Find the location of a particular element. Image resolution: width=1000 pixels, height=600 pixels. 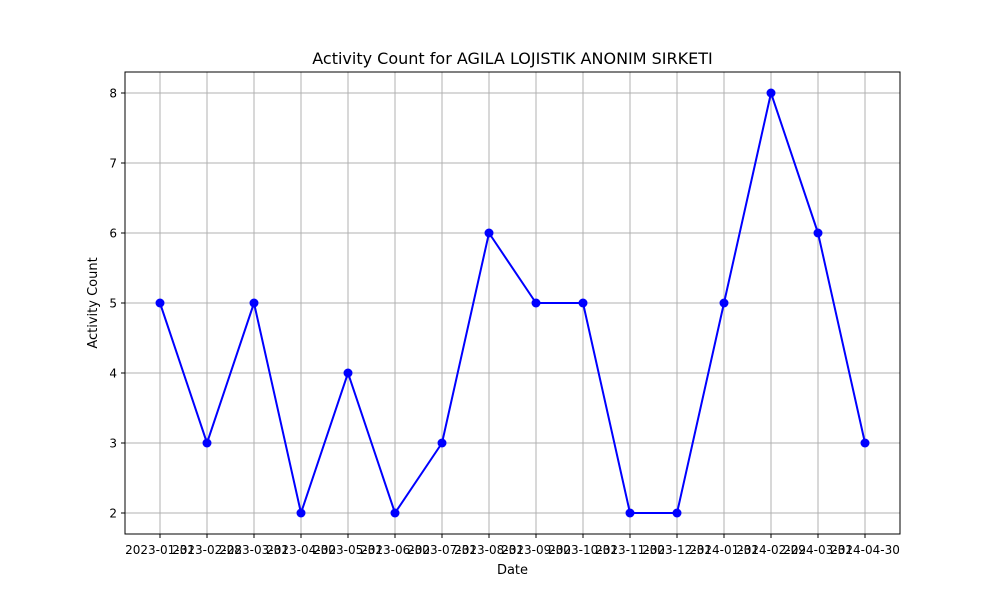

x-tick-label: 2023-11-30 is located at coordinates (630, 550).